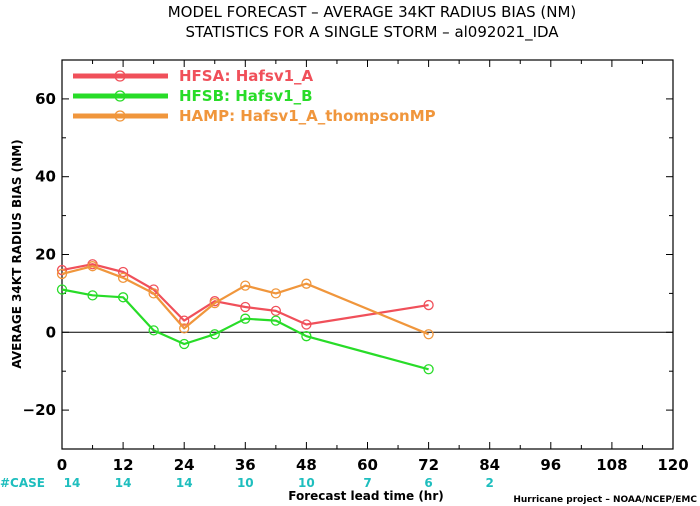 The width and height of the screenshot is (700, 506). Describe the element at coordinates (45, 99) in the screenshot. I see `y-tick-label: 60` at that location.